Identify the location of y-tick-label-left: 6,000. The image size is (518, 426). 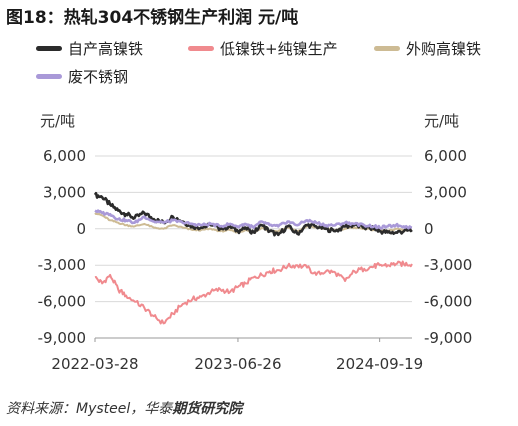
(64, 156).